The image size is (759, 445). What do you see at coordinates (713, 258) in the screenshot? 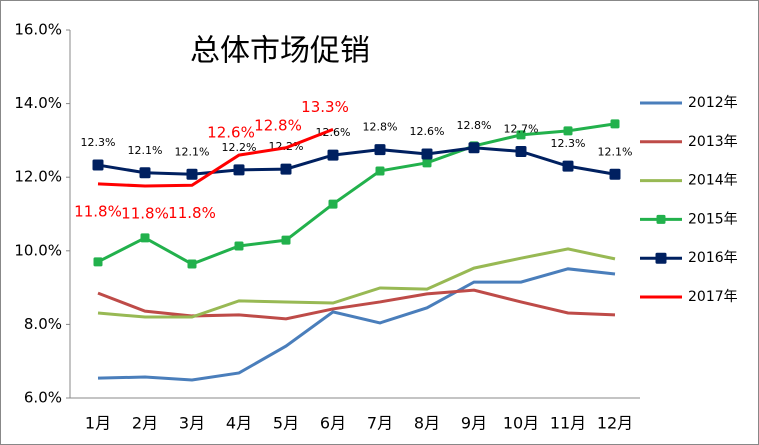
I see `legend-label: 2016年` at bounding box center [713, 258].